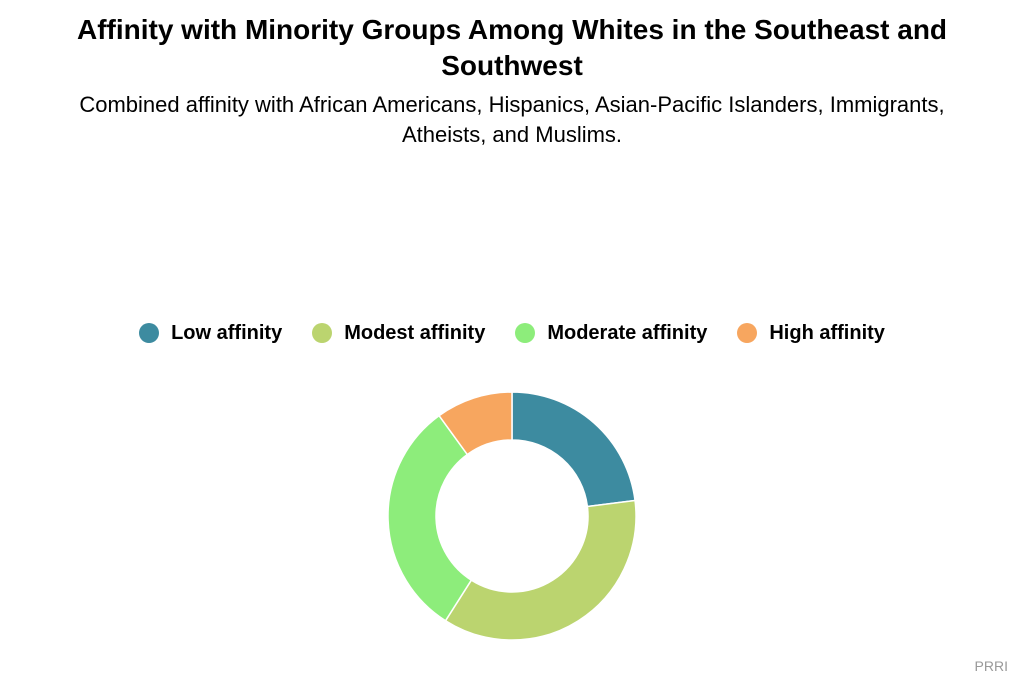 The image size is (1024, 683). Describe the element at coordinates (525, 333) in the screenshot. I see `legend-swatch-moderate-affinity` at that location.